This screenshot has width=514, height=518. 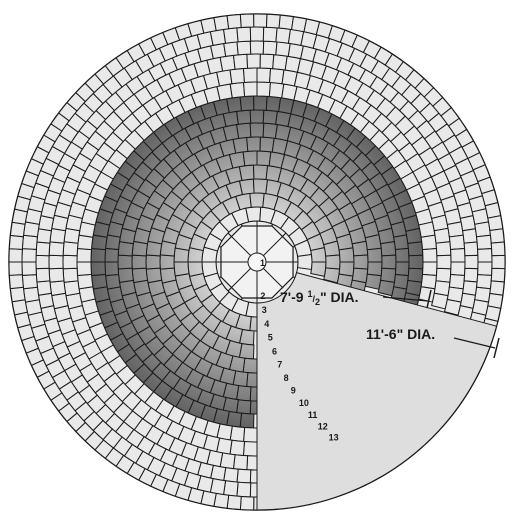 What do you see at coordinates (264, 310) in the screenshot?
I see `ring-label-3: 3` at bounding box center [264, 310].